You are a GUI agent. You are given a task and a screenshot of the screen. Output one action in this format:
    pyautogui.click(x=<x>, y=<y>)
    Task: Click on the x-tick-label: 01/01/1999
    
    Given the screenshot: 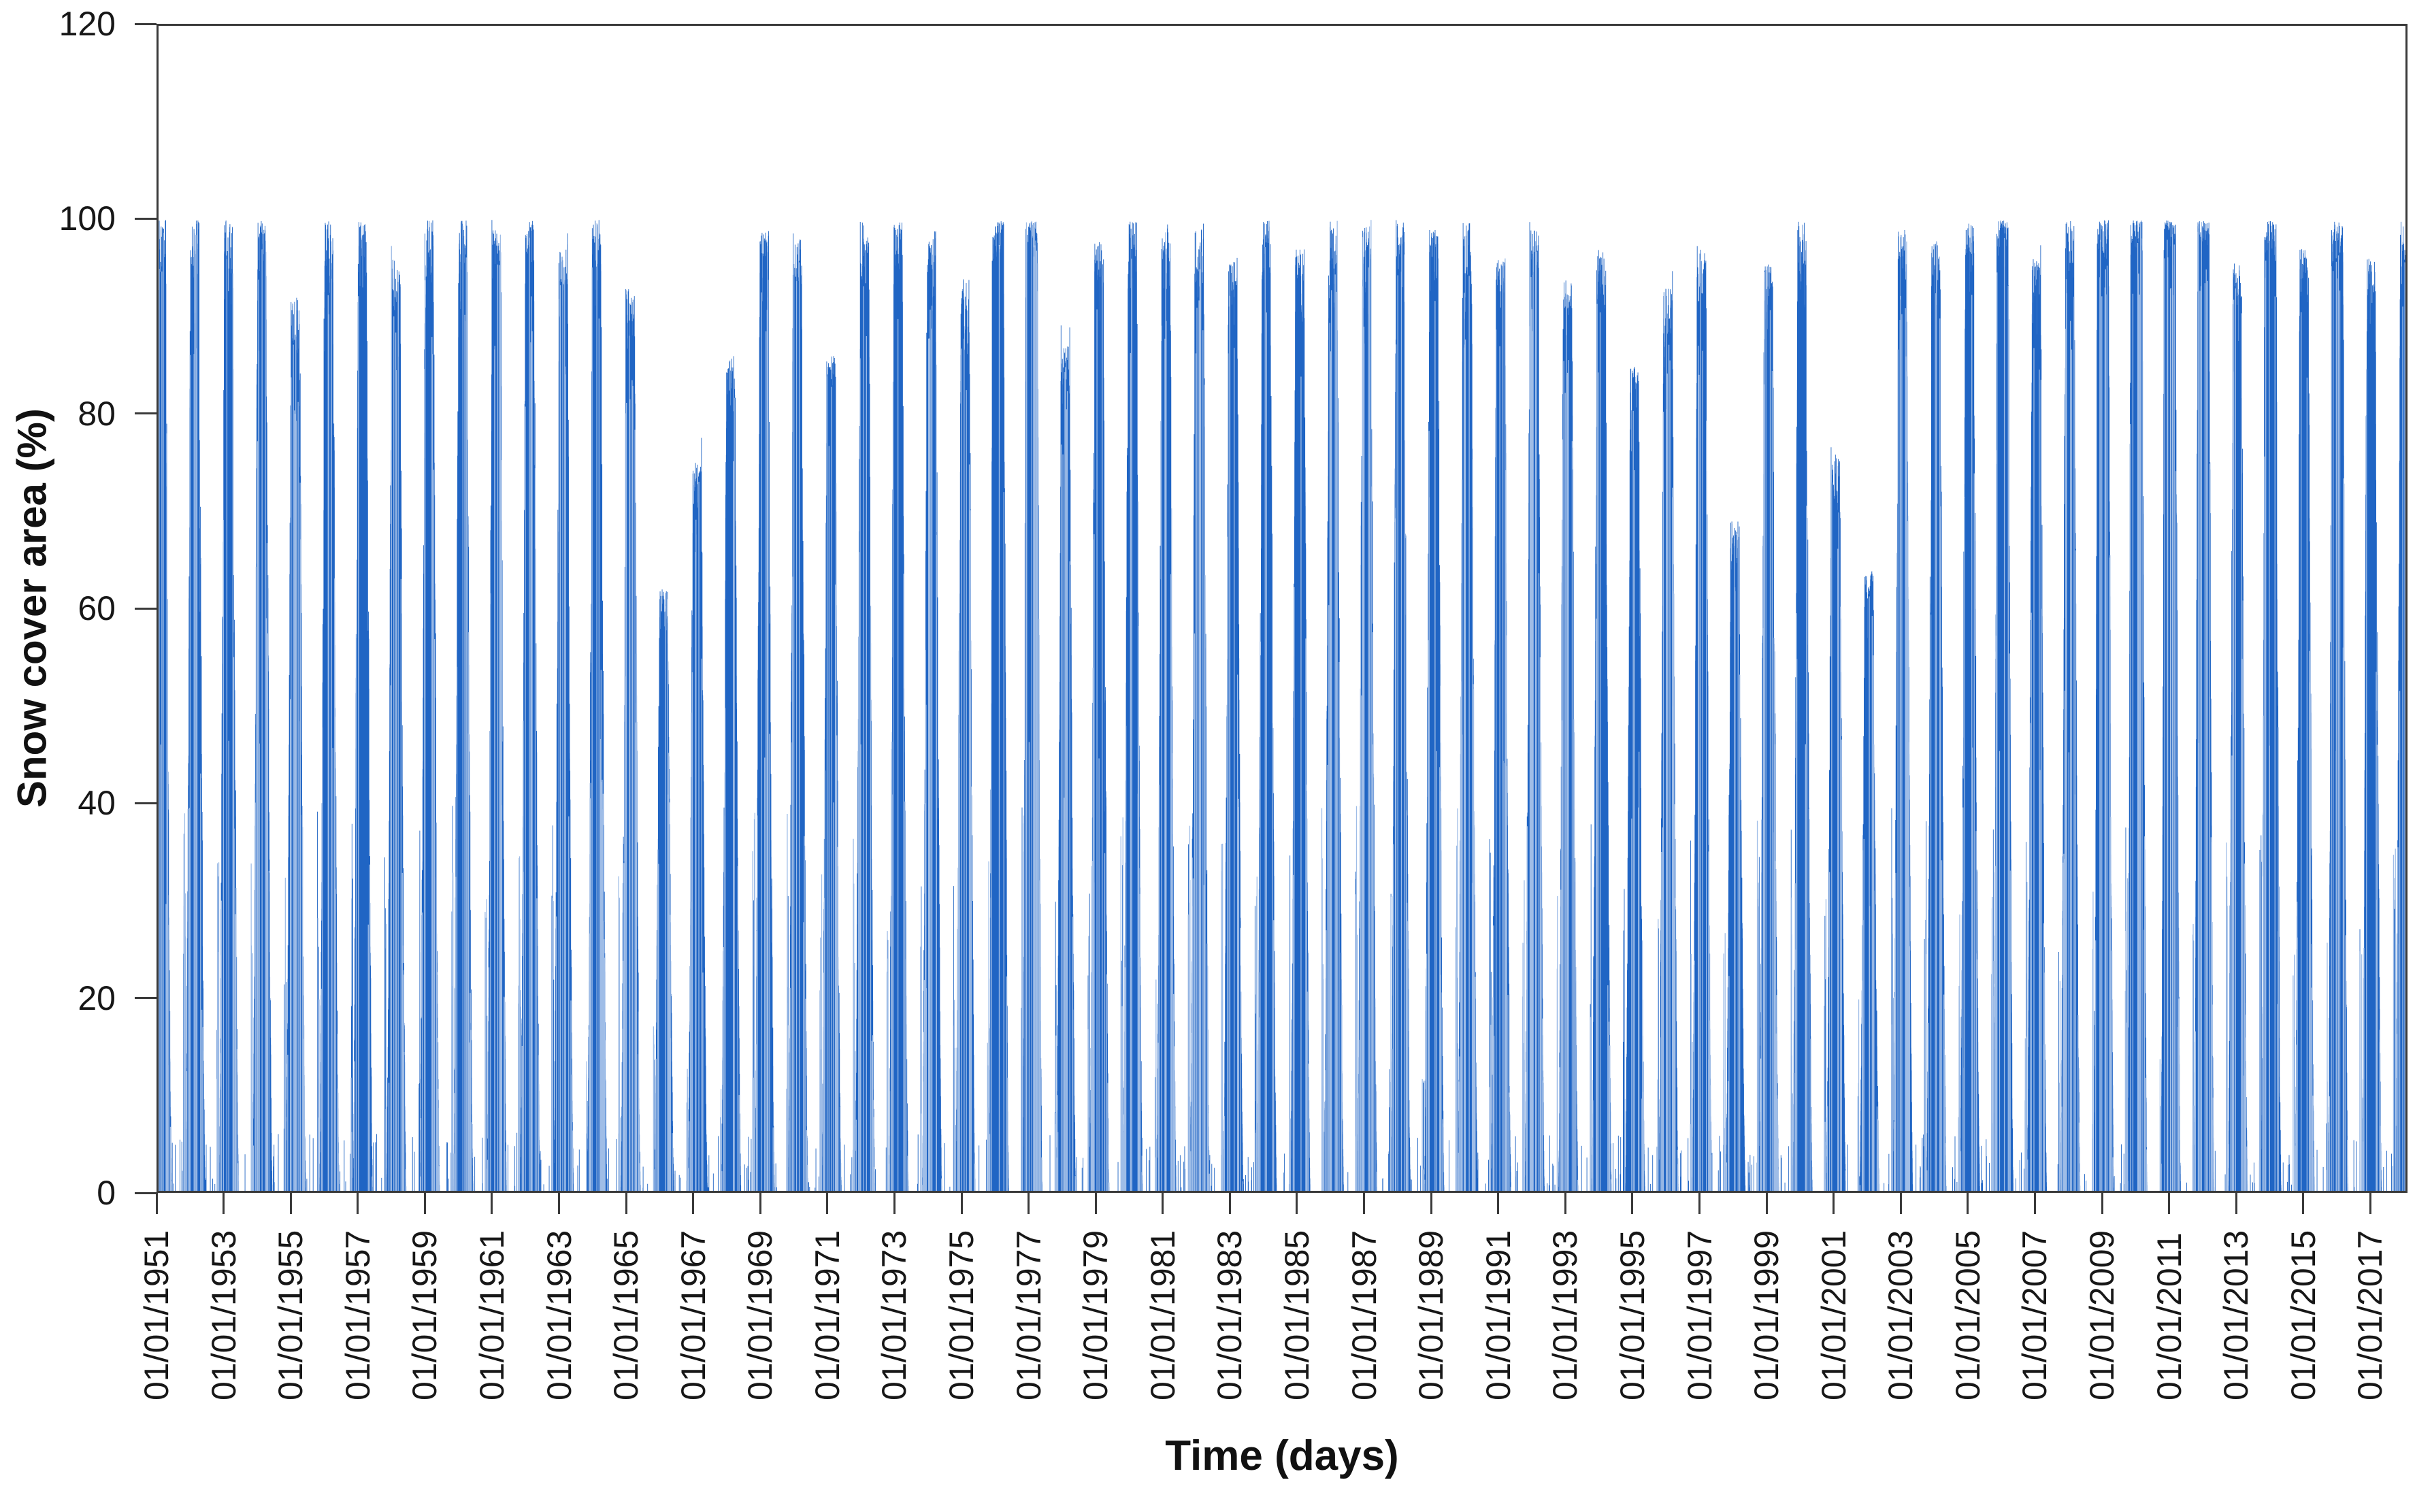 What is the action you would take?
    pyautogui.click(x=1766, y=1315)
    